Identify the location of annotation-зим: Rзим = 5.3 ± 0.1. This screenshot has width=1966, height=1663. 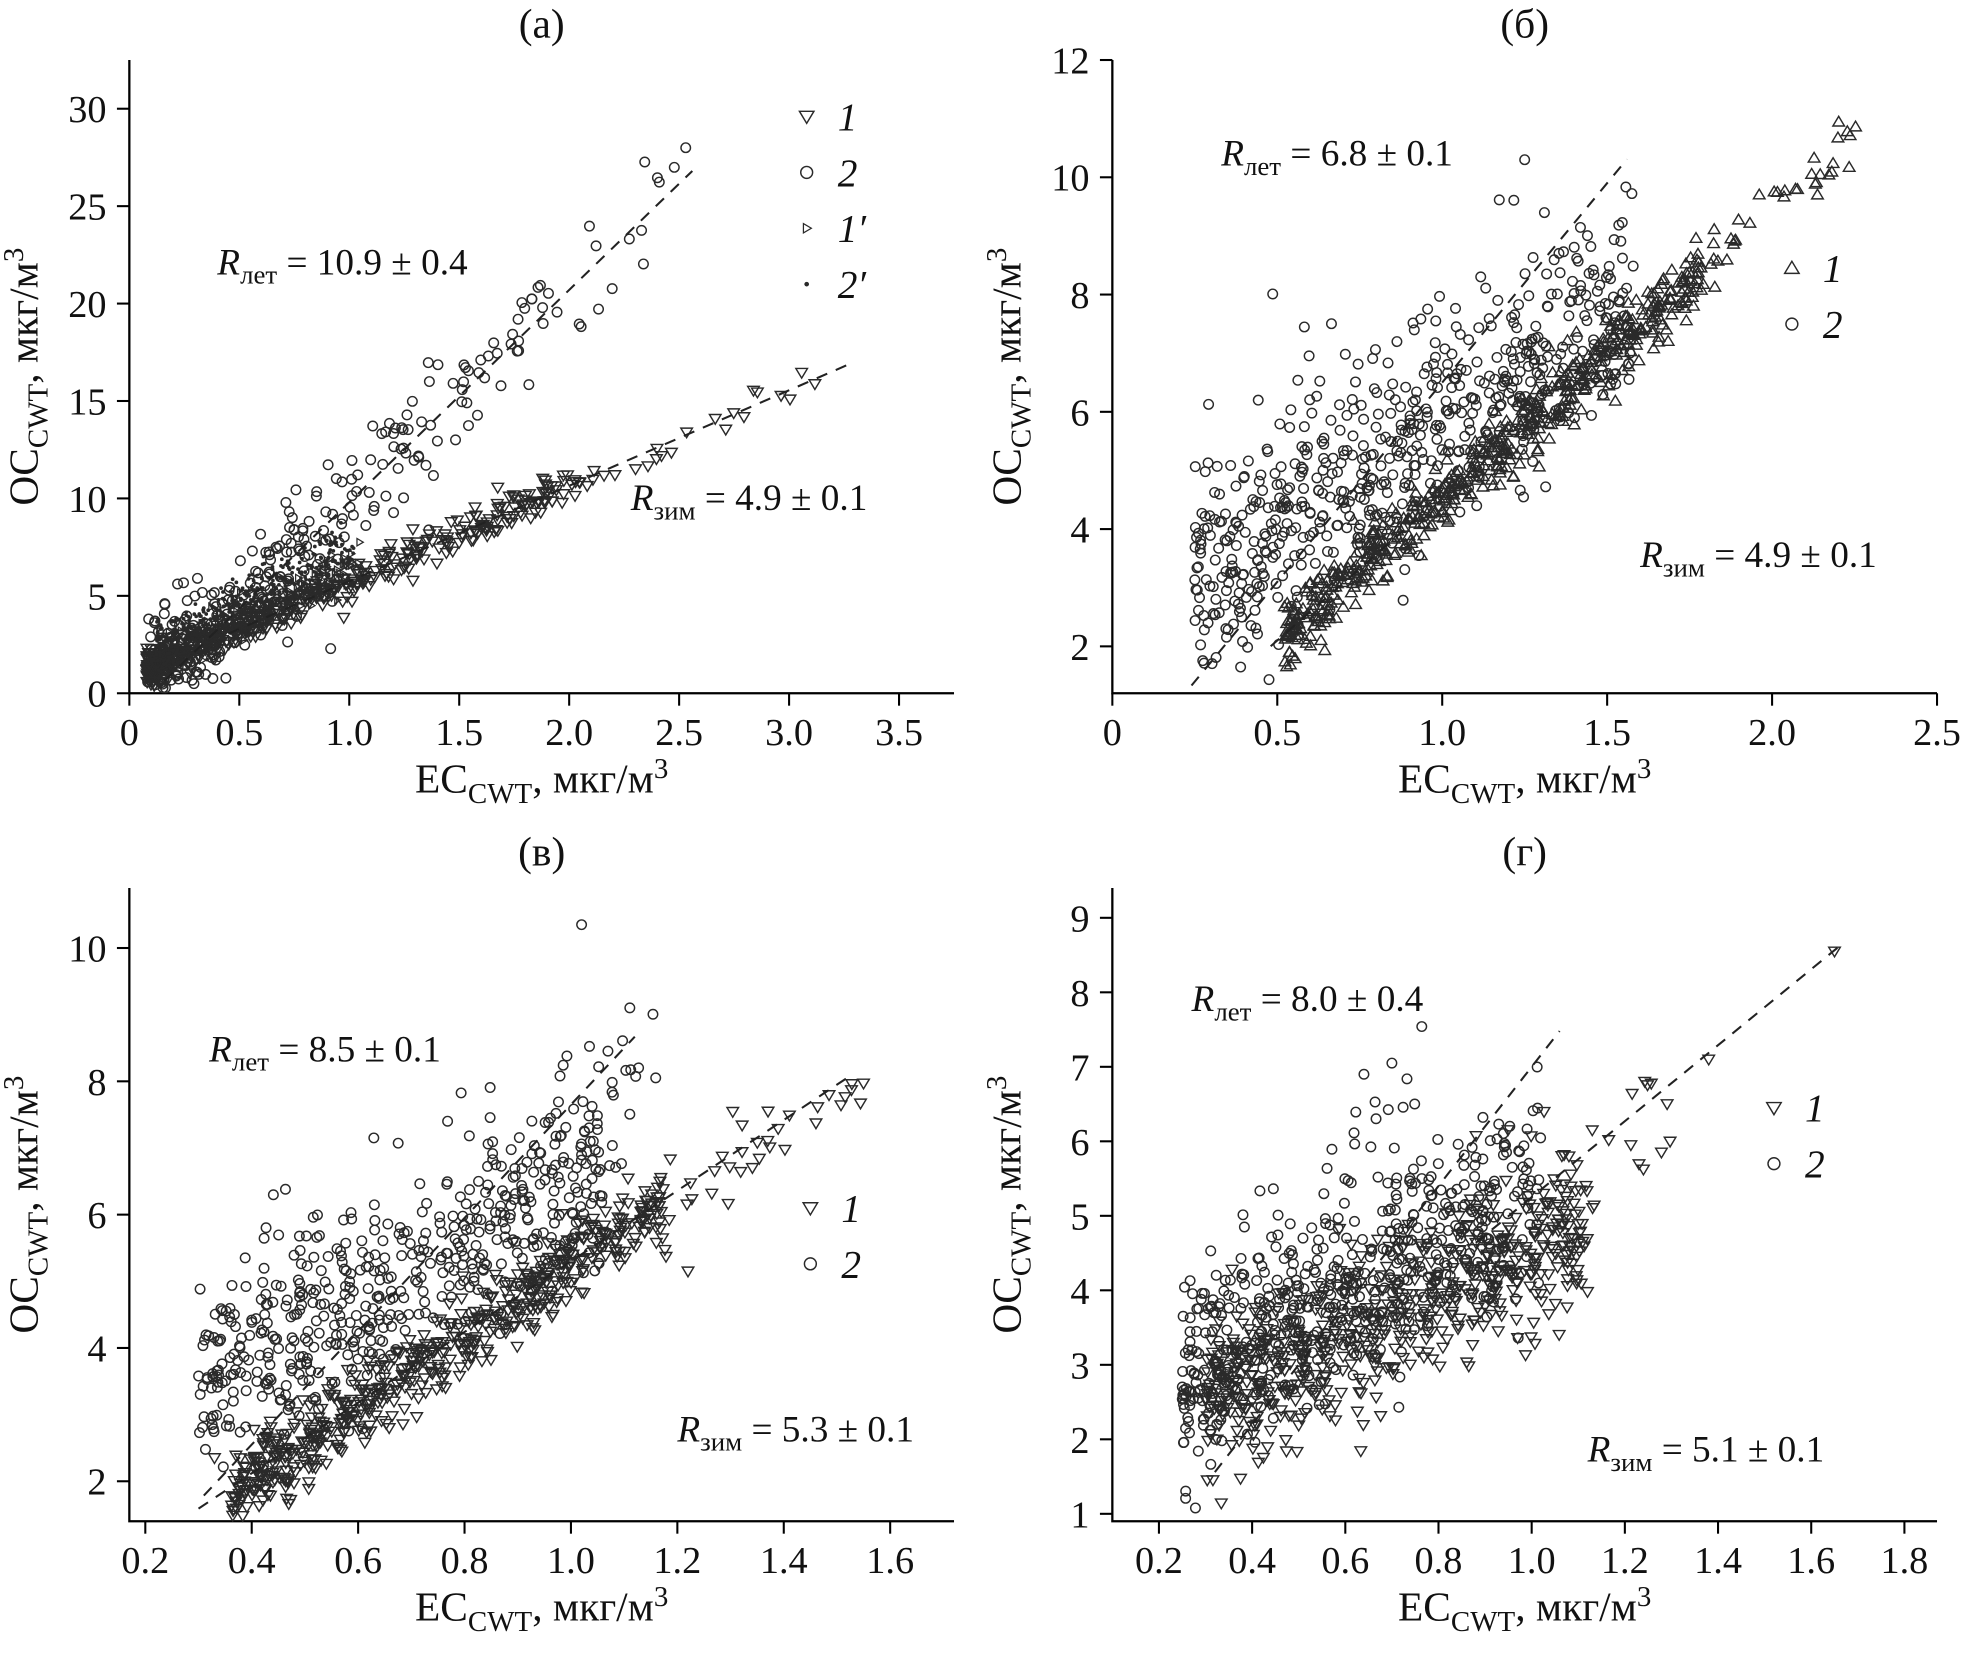
(795, 1432).